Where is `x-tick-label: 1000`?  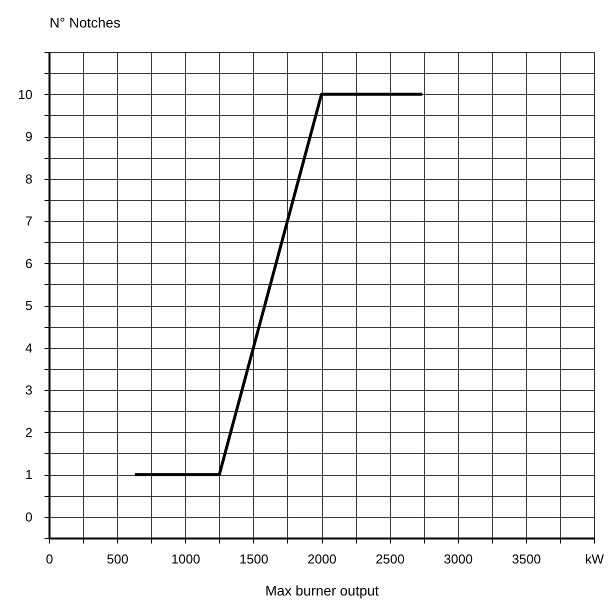 x-tick-label: 1000 is located at coordinates (185, 559).